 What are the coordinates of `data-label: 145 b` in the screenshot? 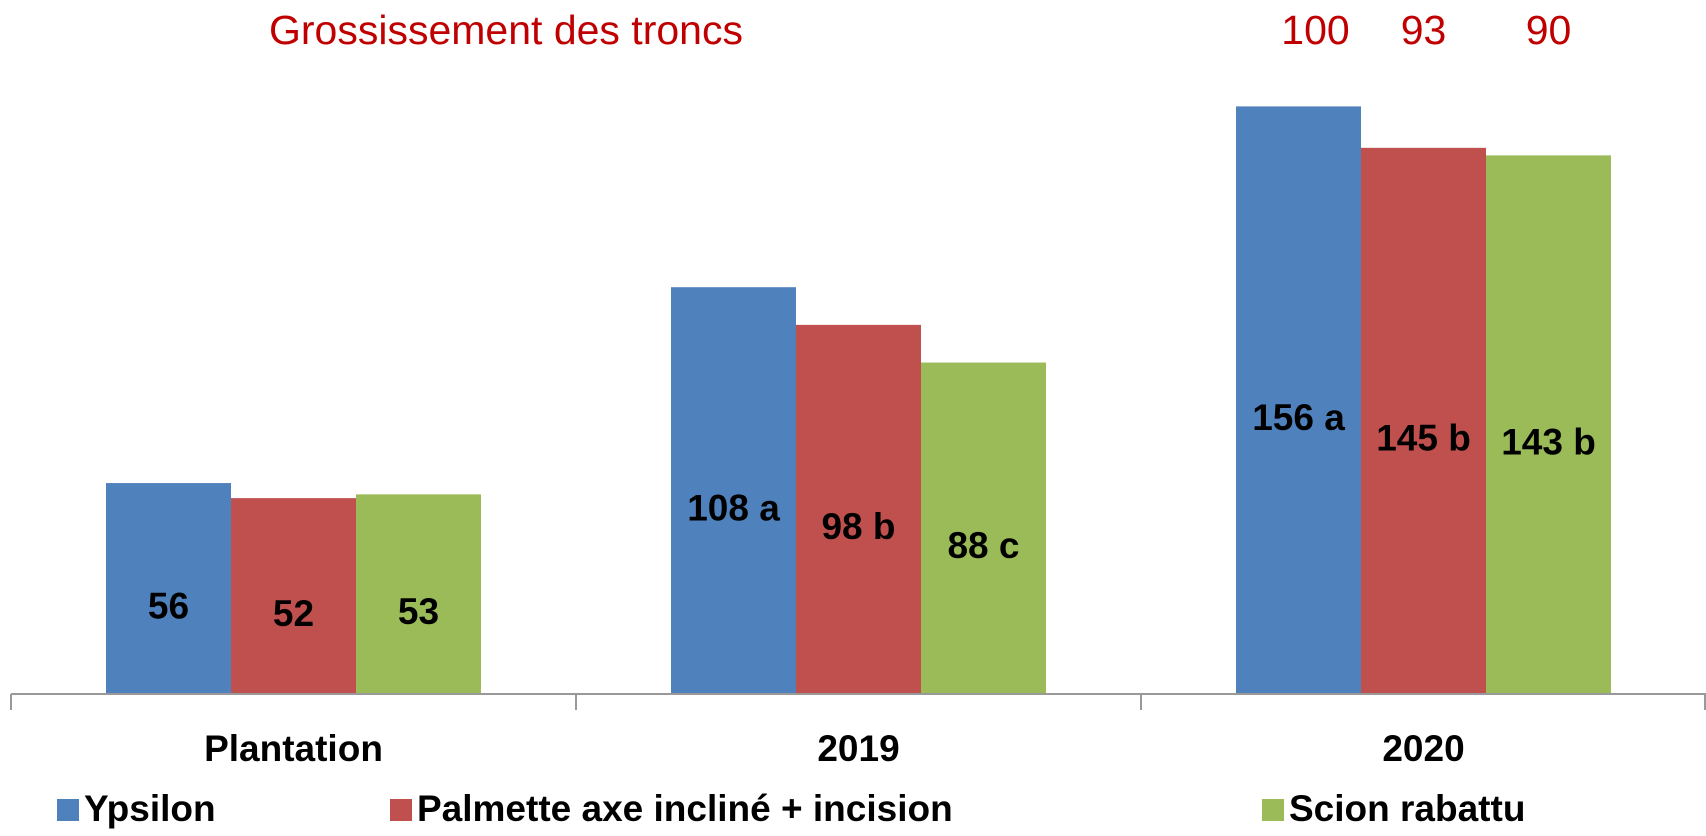 It's located at (1423, 438).